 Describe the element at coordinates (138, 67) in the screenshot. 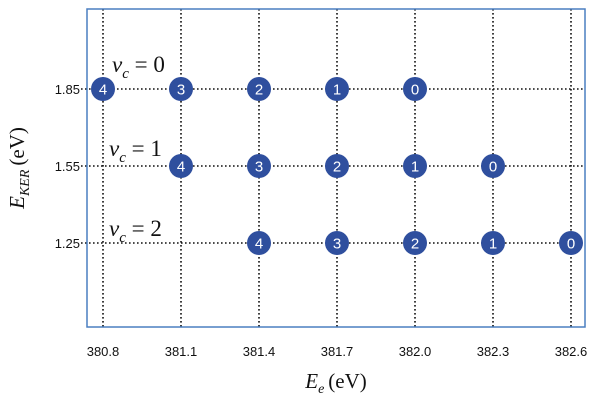

I see `series-annotation: νc = 0` at that location.